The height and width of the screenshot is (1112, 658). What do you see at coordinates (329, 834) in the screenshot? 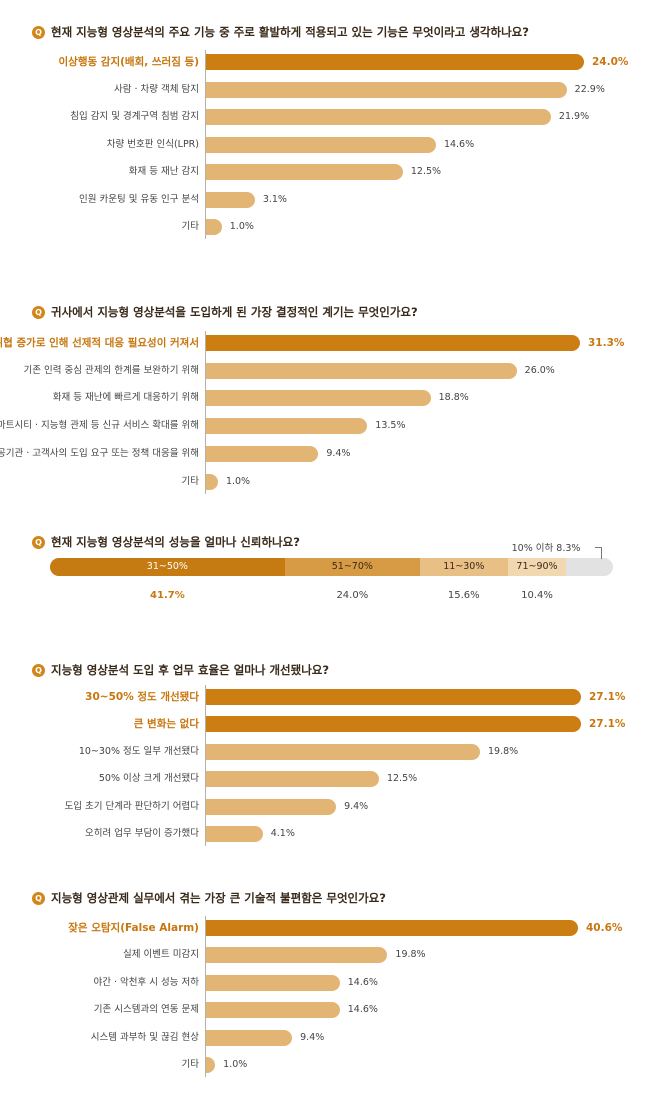
I see `bar-row: 오히려 업무 부담이 증가했다 4.1%` at bounding box center [329, 834].